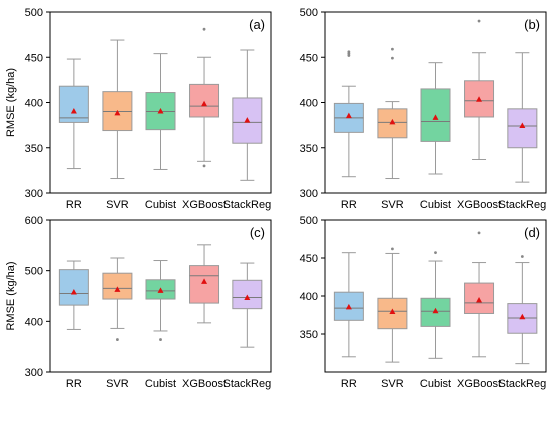 This screenshot has height=424, width=550. I want to click on y-tick-label: 600, so click(34, 221).